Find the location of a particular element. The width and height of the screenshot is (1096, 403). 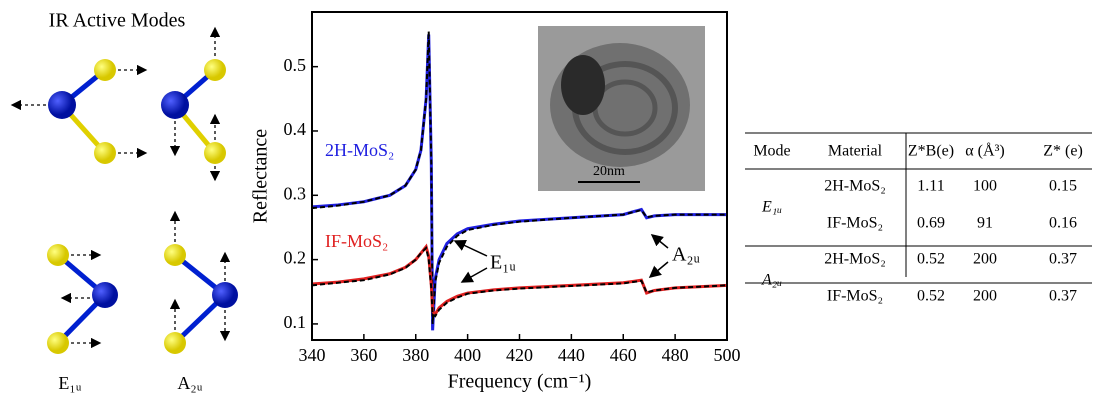

table-header: Mode is located at coordinates (771, 151).